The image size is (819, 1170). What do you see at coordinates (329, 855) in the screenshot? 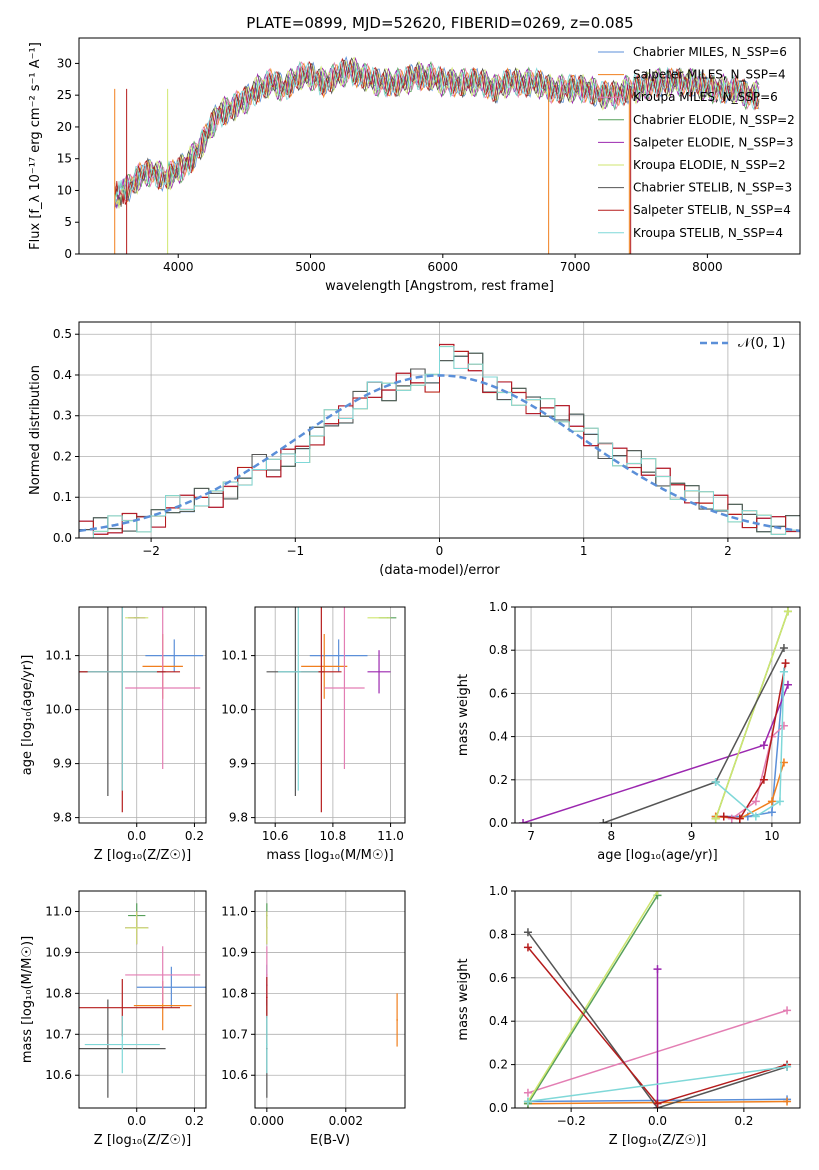
I see `mass_vs_age-xlabel: mass [log₁₀(M/M☉)]` at bounding box center [329, 855].